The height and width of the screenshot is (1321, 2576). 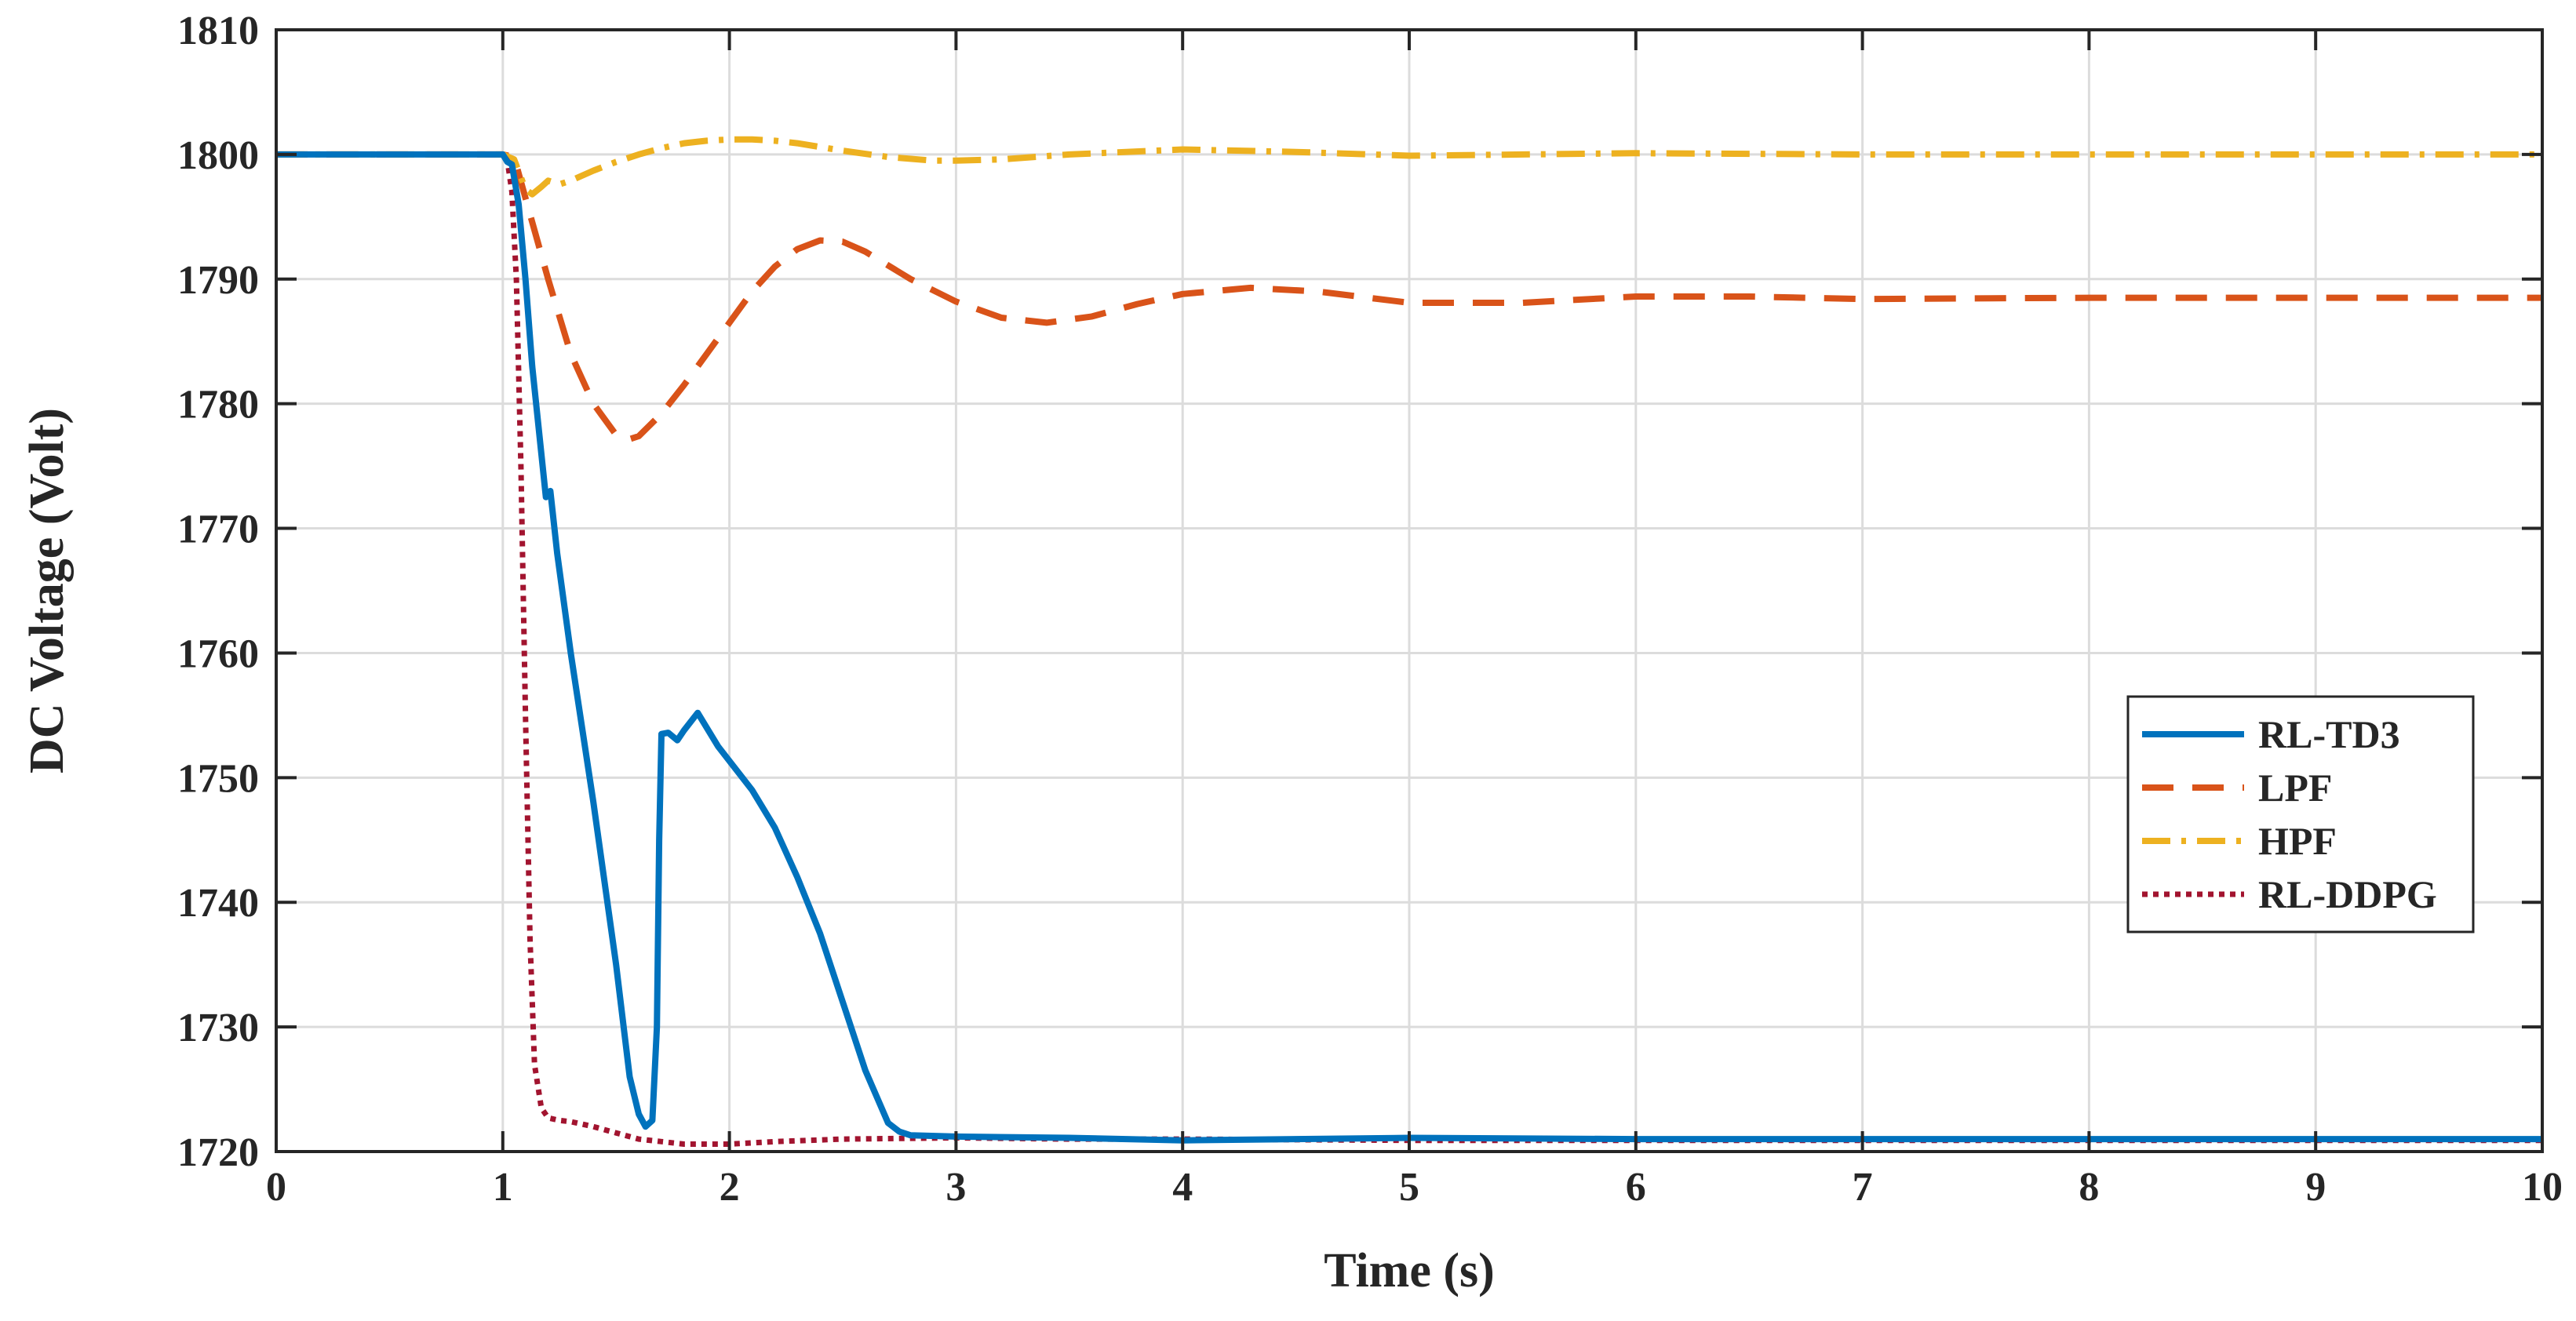 I want to click on x-tick-label: 2, so click(x=730, y=1187).